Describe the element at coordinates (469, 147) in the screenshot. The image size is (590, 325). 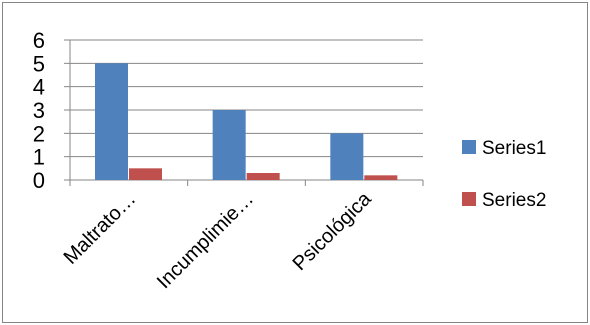
I see `legend-swatch-series1` at that location.